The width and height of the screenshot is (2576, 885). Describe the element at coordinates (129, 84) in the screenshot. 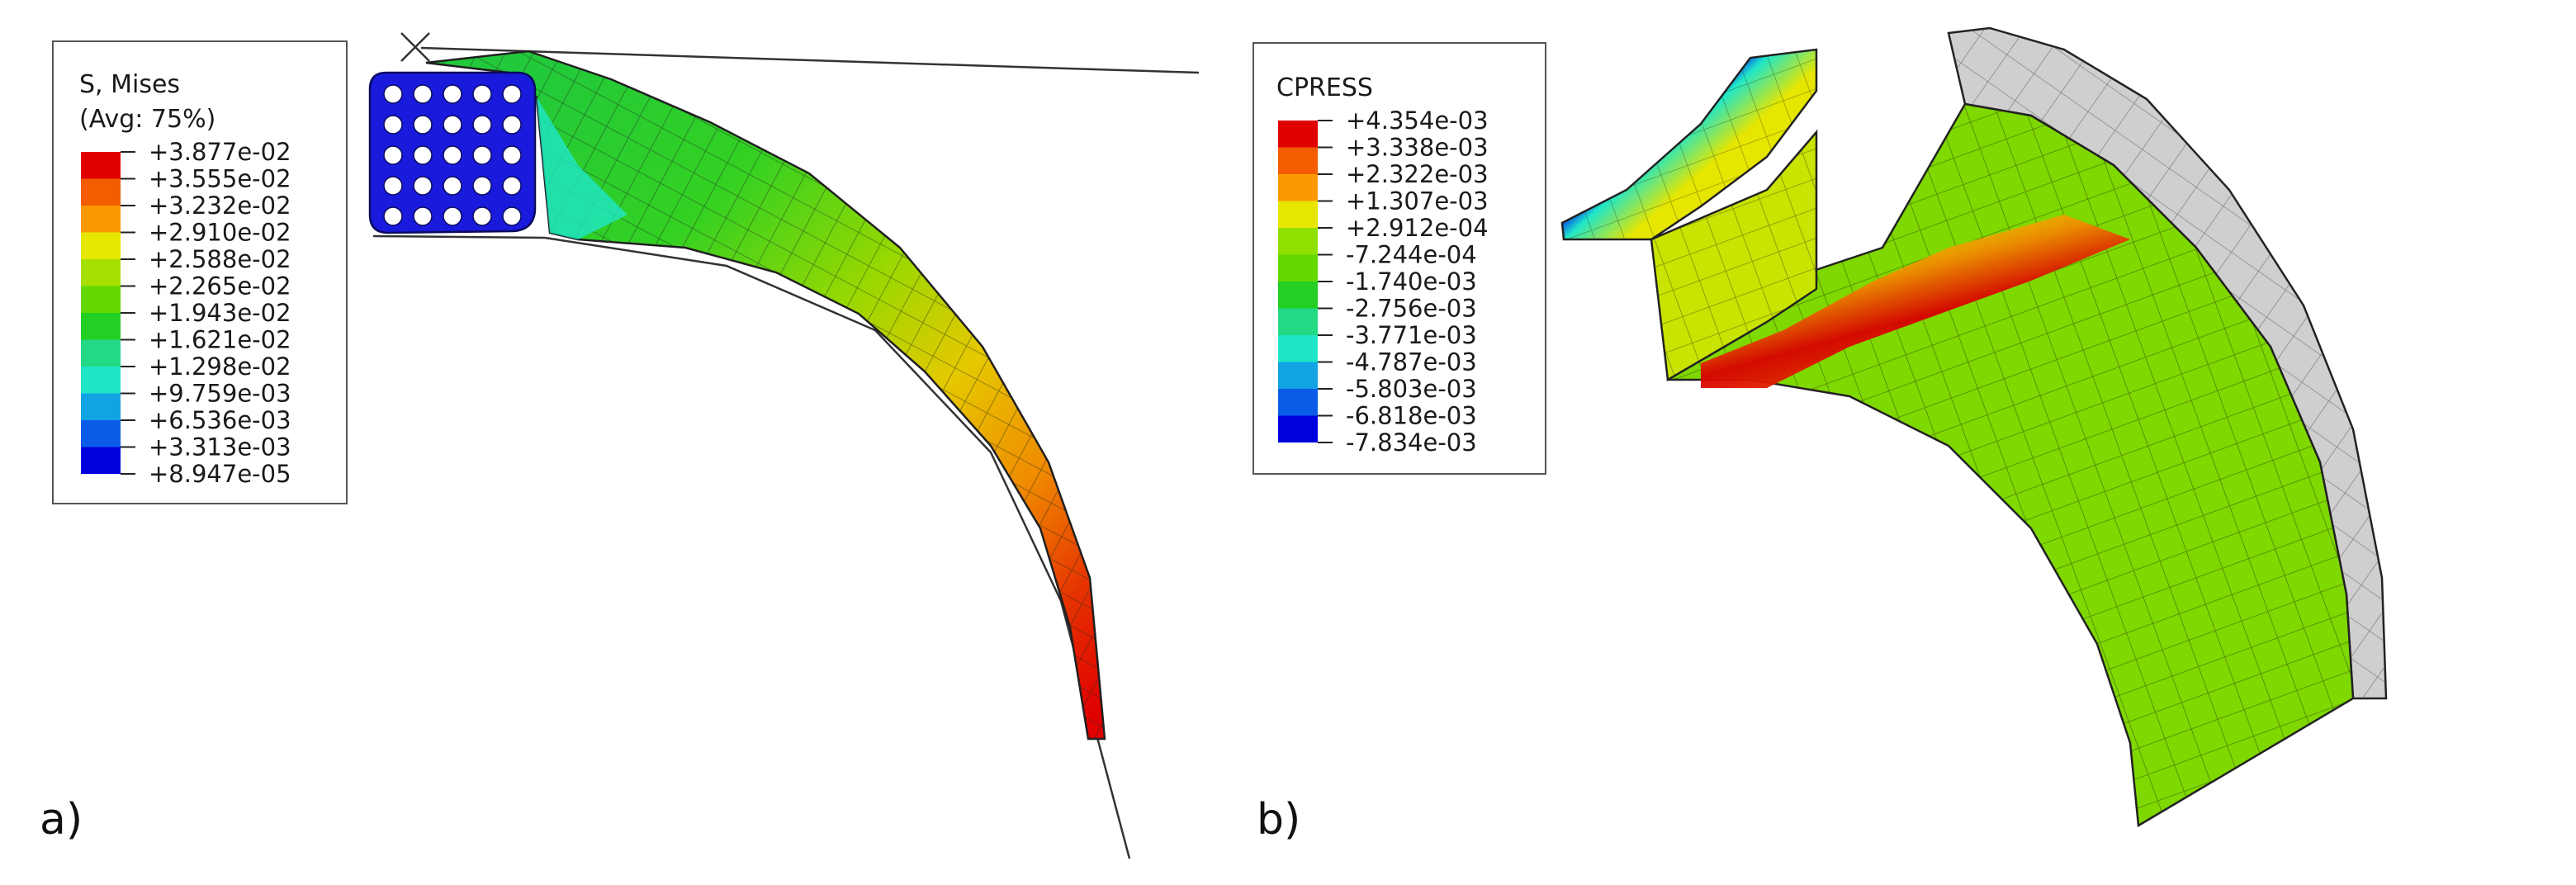

I see `legend-title: S, Mises` at that location.